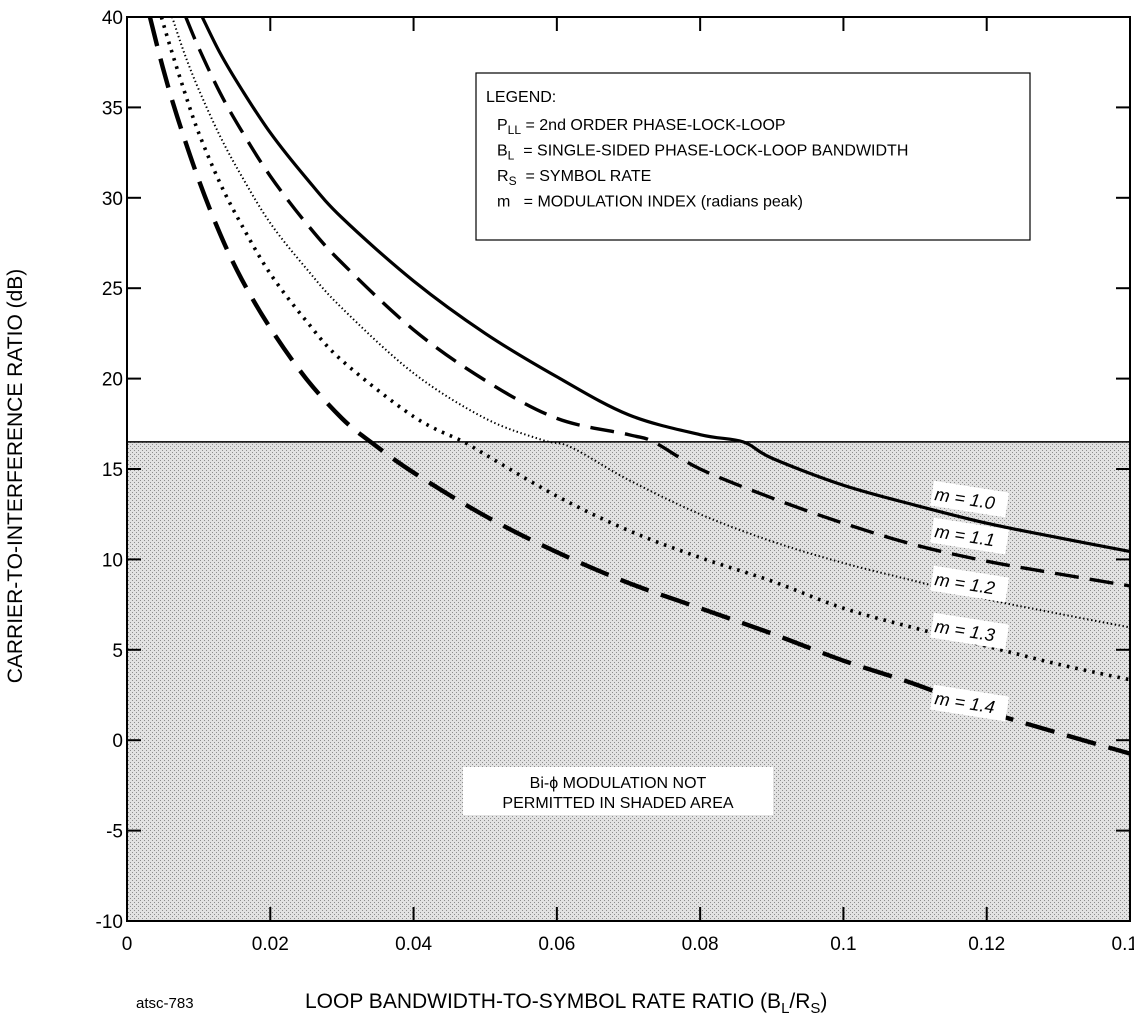 This screenshot has height=1031, width=1134. I want to click on y-tick-label-9: 35, so click(112, 108).